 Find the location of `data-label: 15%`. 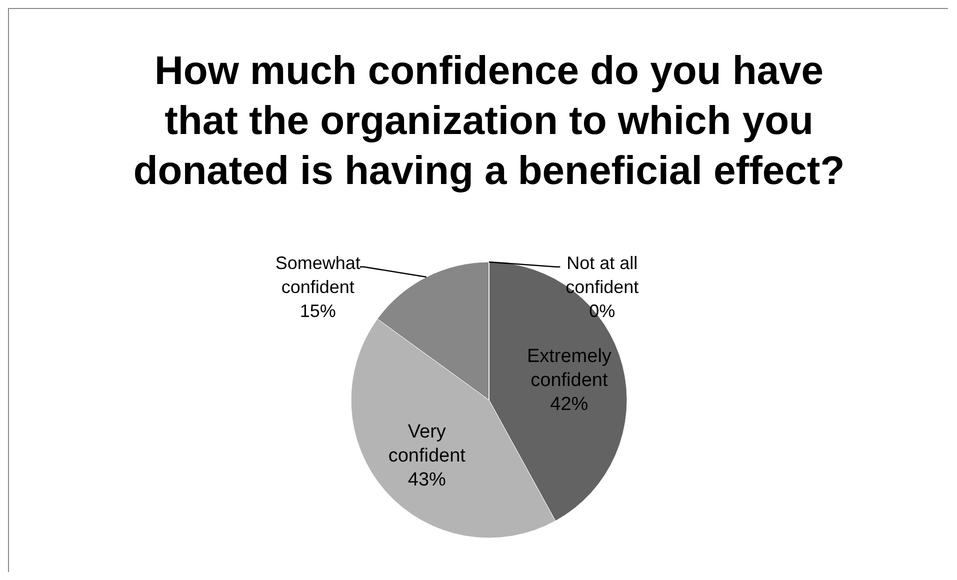

data-label: 15% is located at coordinates (318, 311).